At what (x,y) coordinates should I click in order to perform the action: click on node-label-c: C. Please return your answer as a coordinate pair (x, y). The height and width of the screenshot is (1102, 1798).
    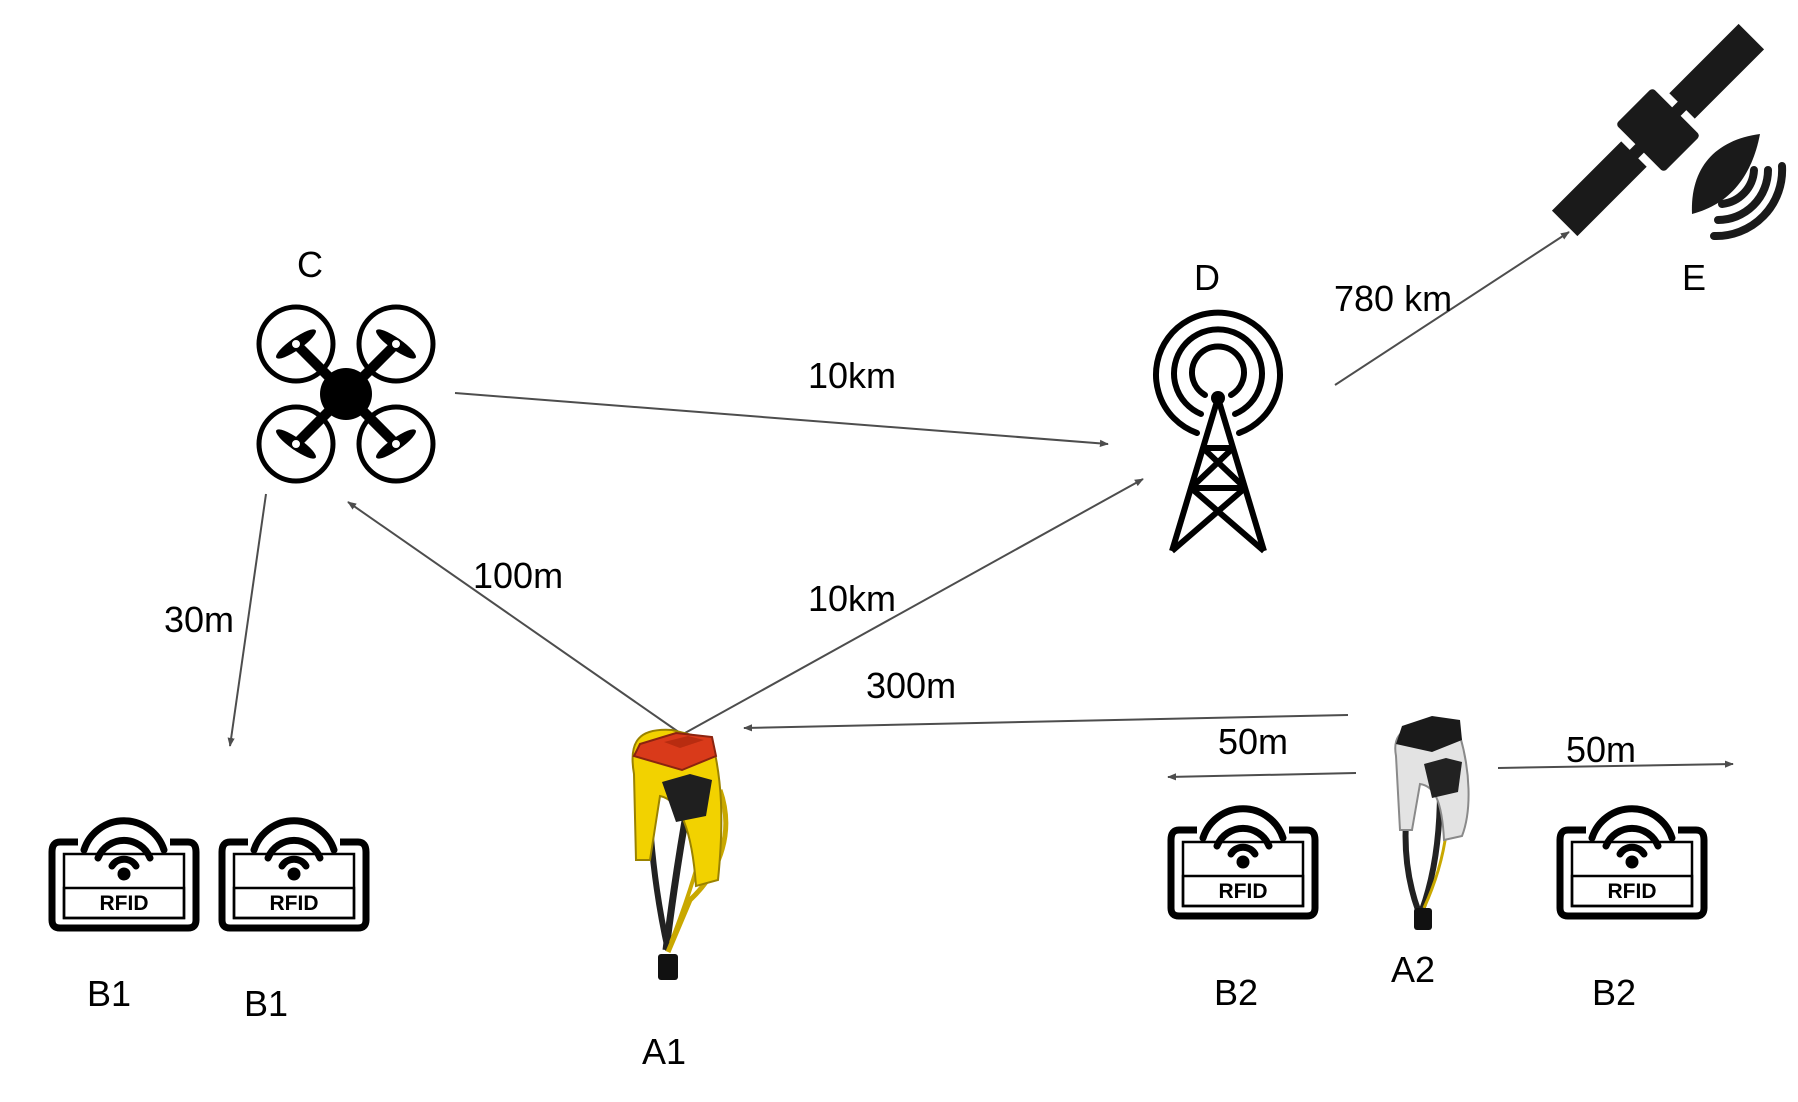
    Looking at the image, I should click on (310, 264).